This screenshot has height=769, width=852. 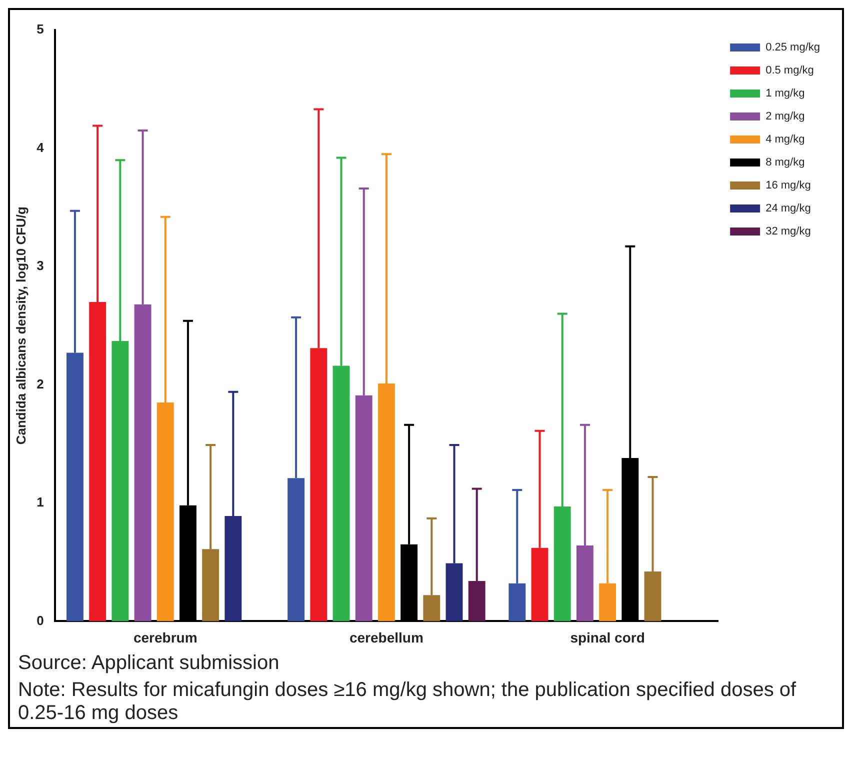 I want to click on text: Note: Results for micafungin doses ≥16 mg/kg shown; the publication specified doses of 0.25-16 mg doses, so click(x=407, y=702).